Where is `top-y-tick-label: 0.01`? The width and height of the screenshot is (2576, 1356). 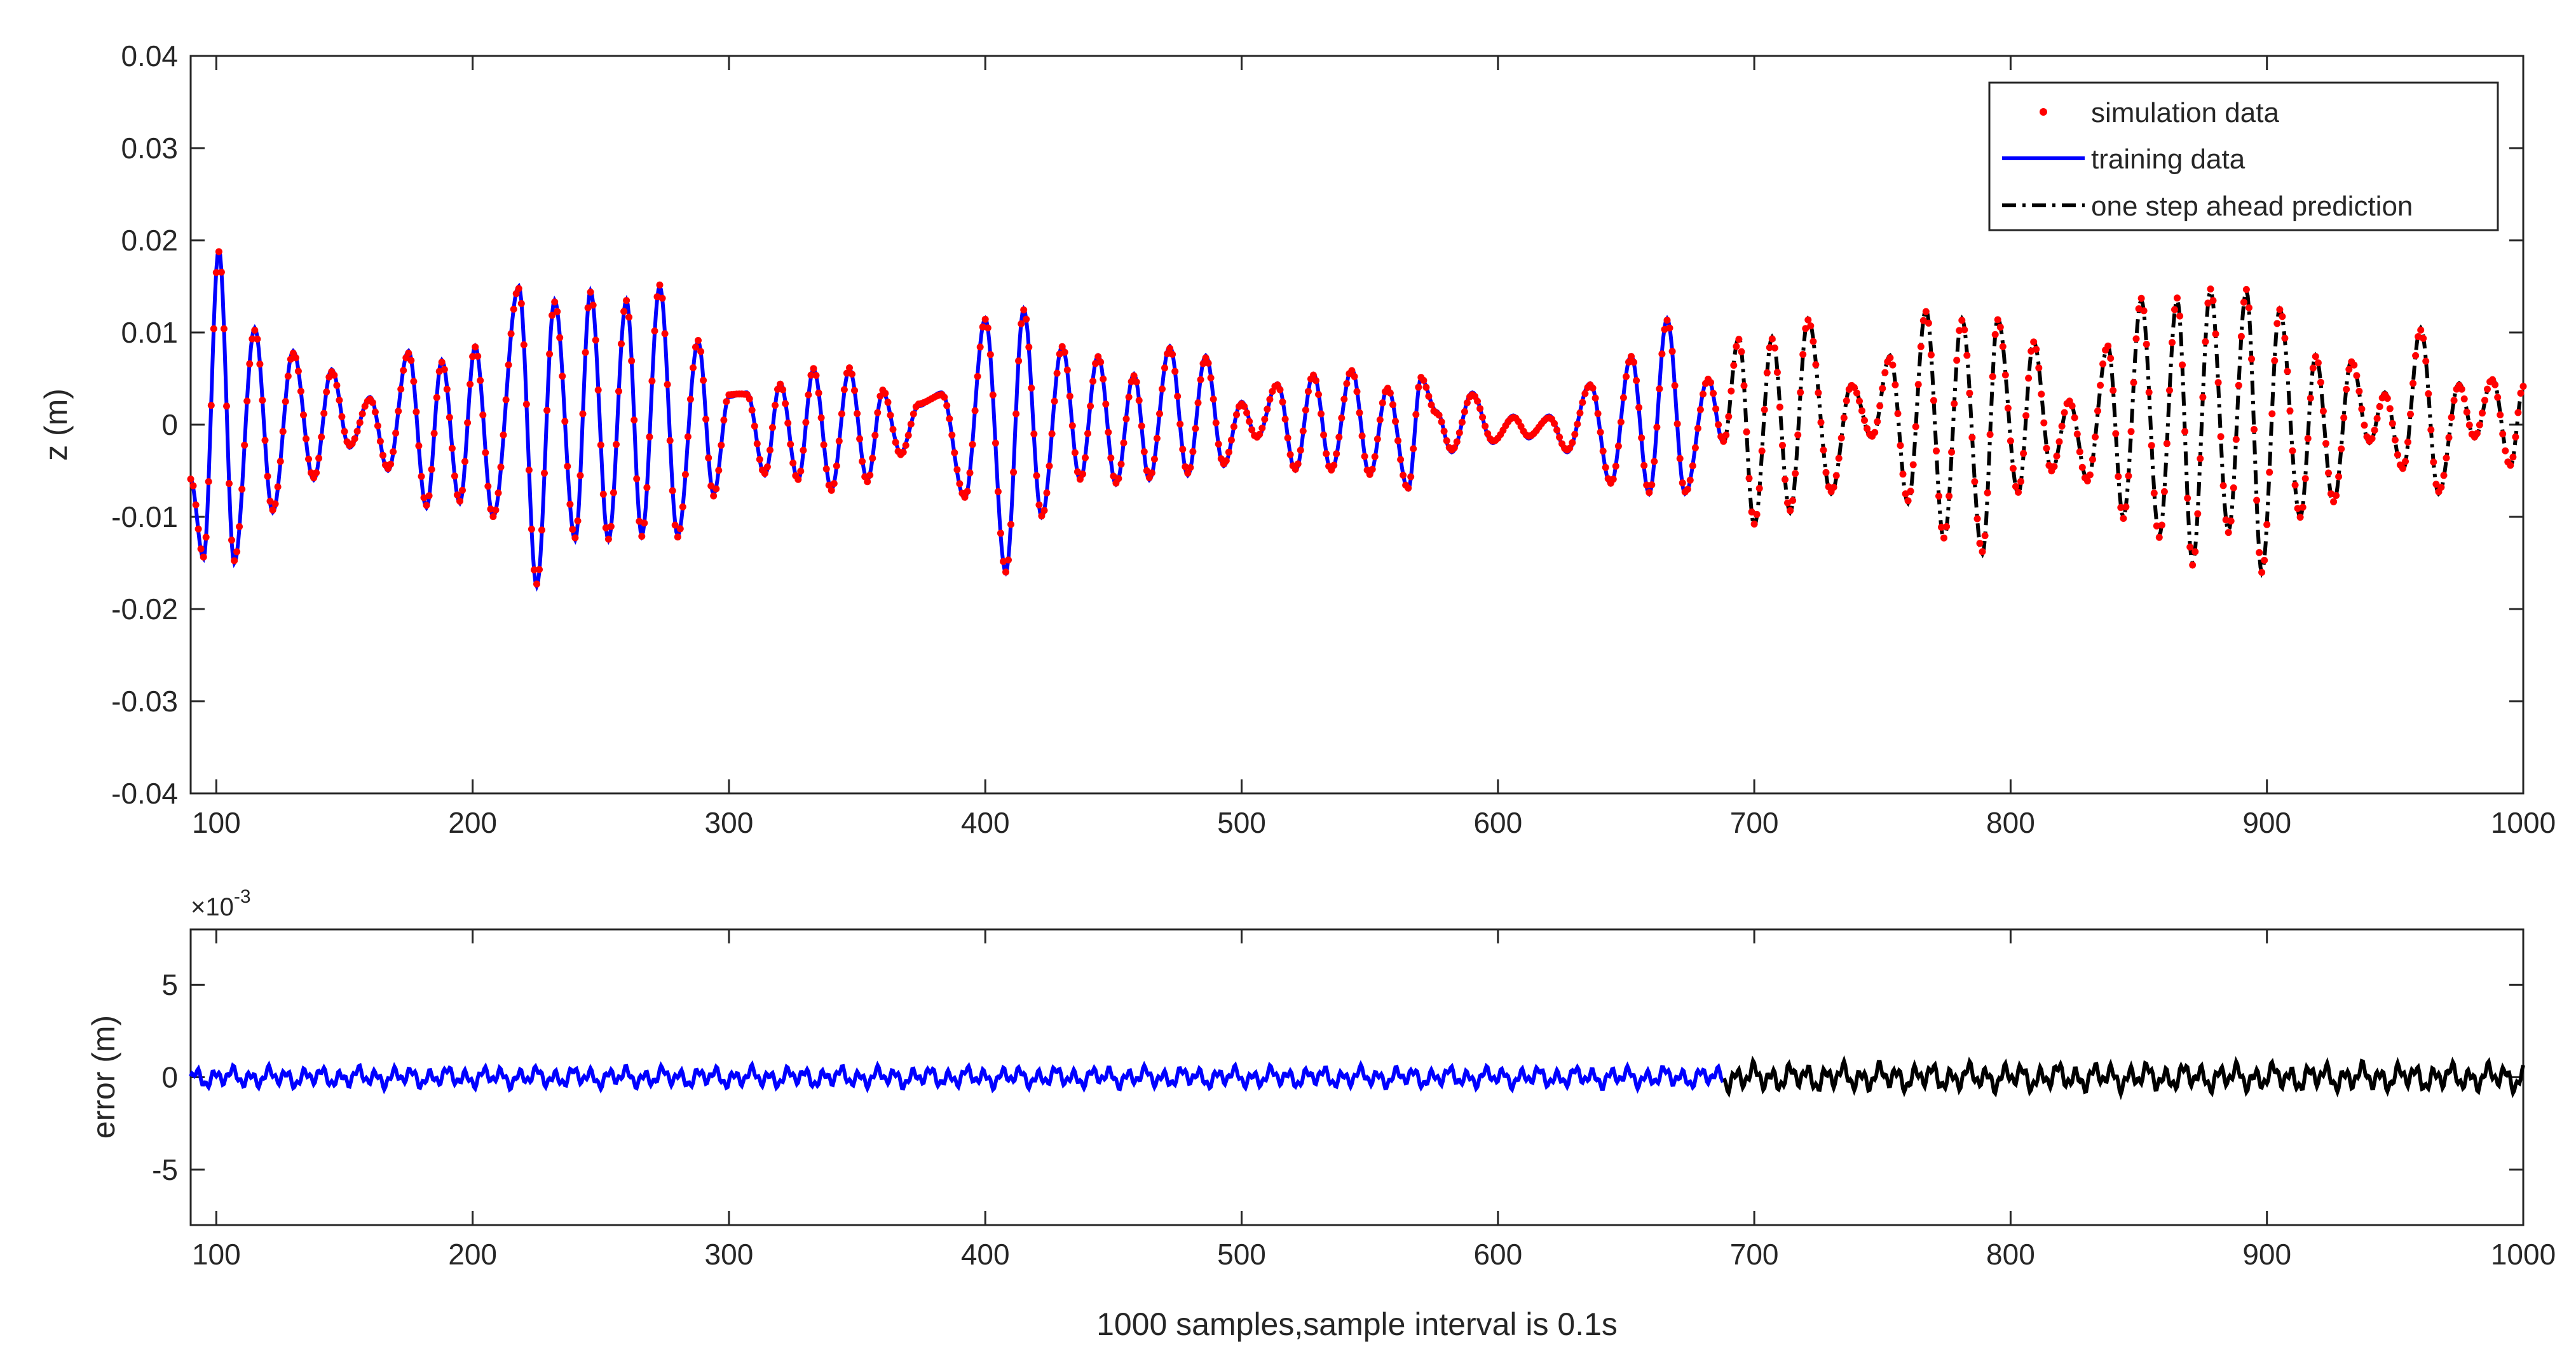
top-y-tick-label: 0.01 is located at coordinates (149, 333).